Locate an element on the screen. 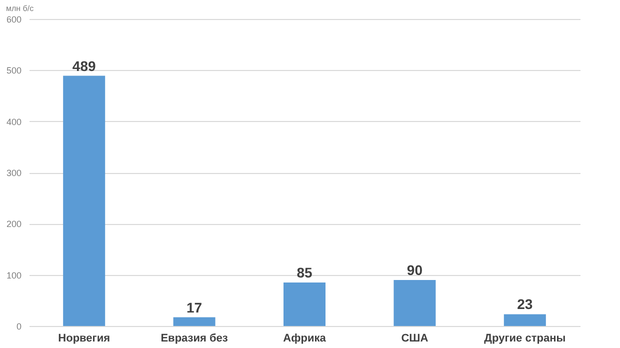 The image size is (620, 348). x-tick-label: Другие страны is located at coordinates (525, 338).